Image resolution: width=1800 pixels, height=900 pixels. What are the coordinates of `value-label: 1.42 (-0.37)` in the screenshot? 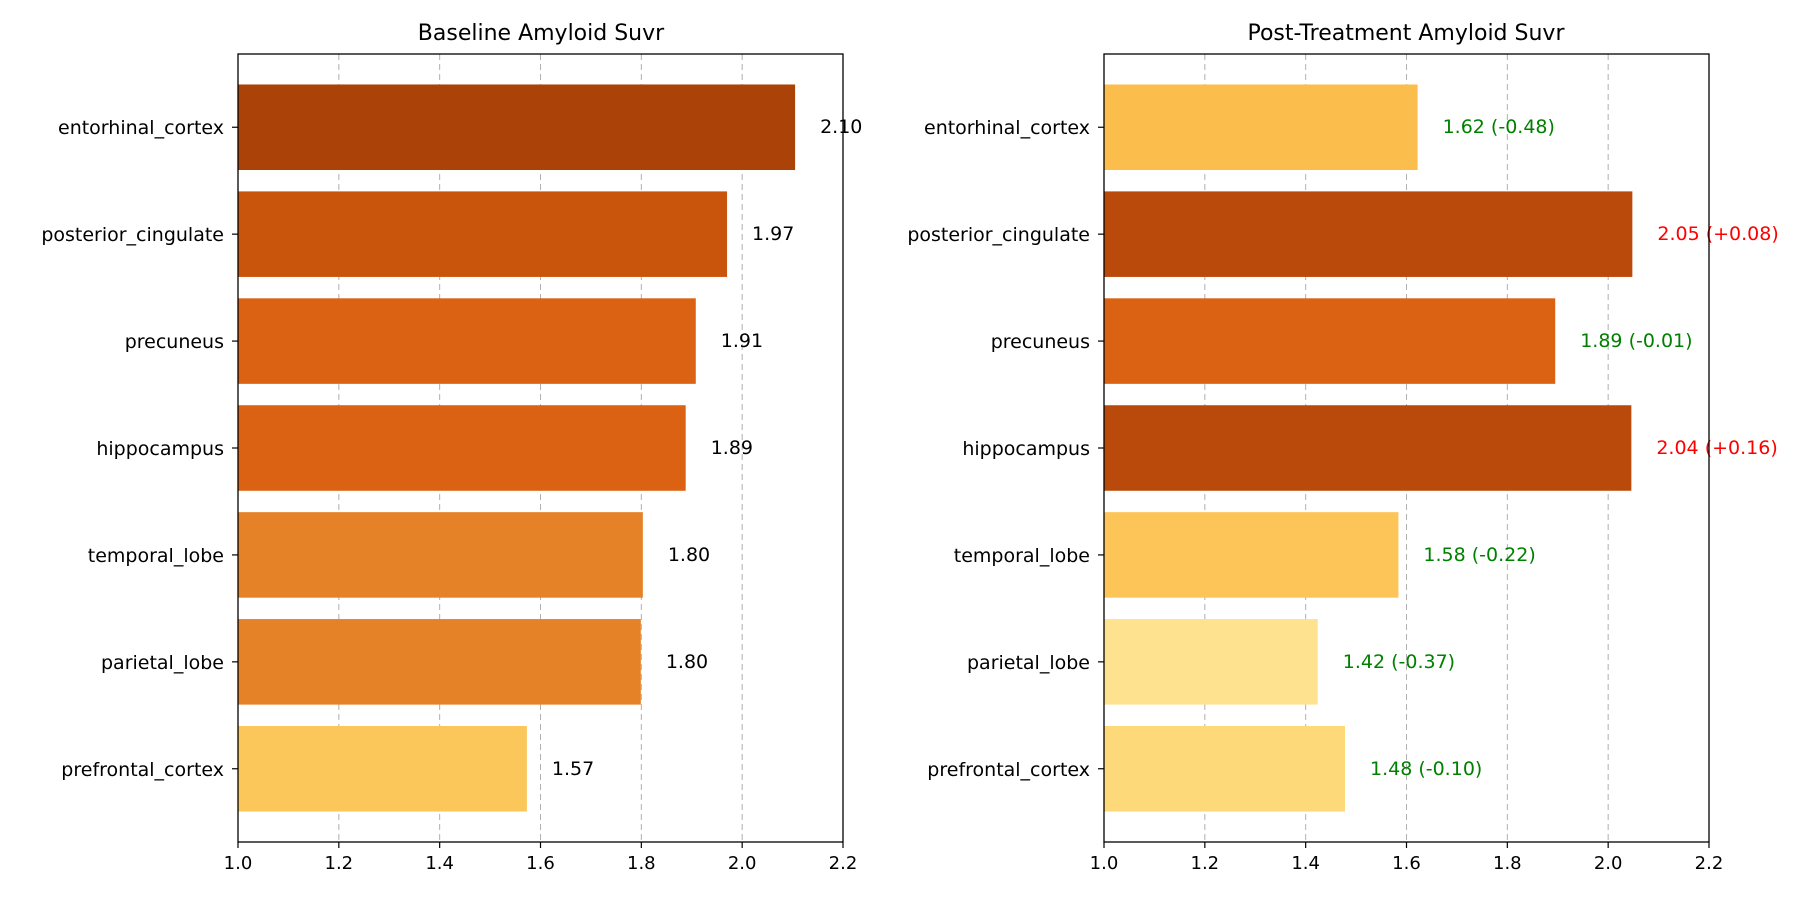 It's located at (1399, 662).